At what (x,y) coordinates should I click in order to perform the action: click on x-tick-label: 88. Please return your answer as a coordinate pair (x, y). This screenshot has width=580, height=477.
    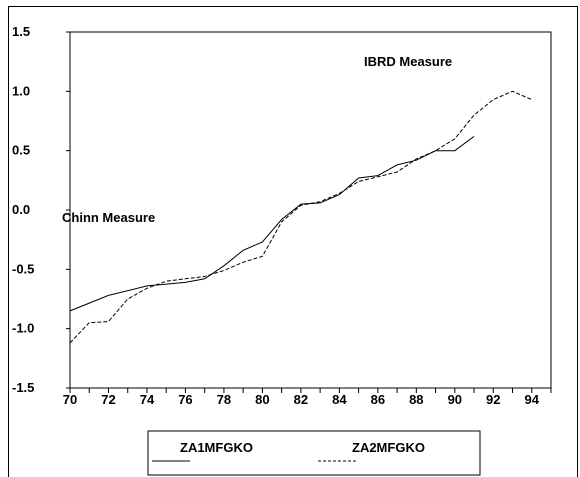
    Looking at the image, I should click on (416, 399).